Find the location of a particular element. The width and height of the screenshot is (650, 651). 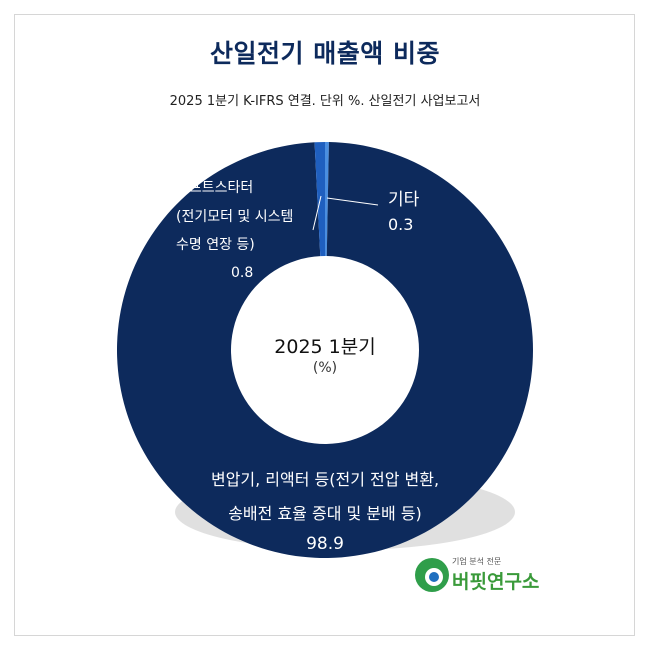

main-label-line2: 송배전 효율 증대 및 분배 등) is located at coordinates (325, 513).